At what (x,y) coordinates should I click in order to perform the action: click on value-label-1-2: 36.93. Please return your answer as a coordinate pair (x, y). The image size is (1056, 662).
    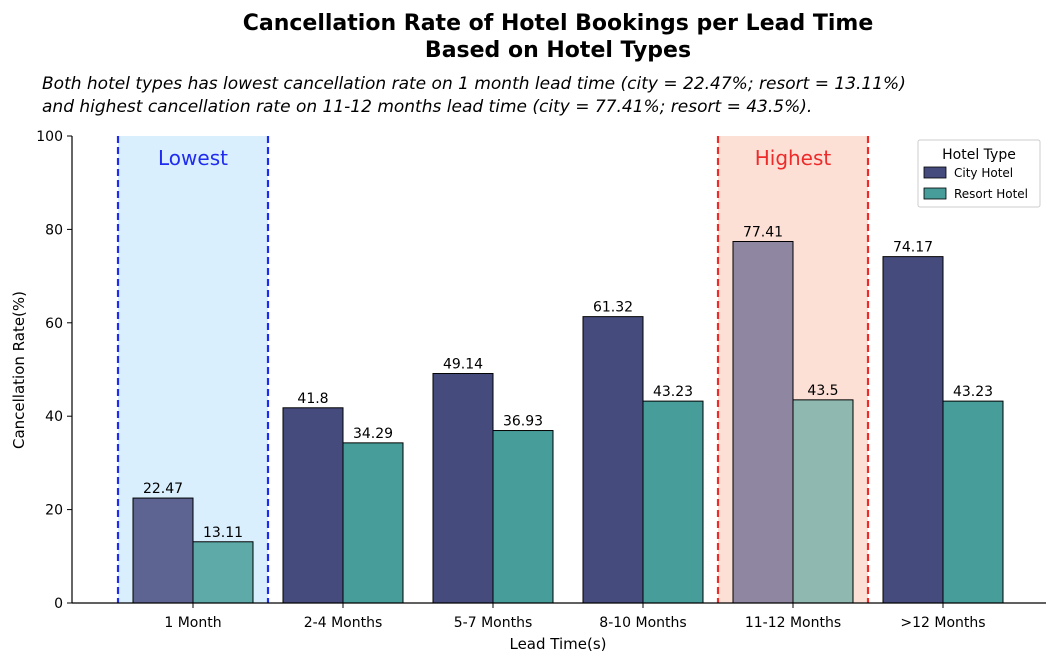
    Looking at the image, I should click on (523, 422).